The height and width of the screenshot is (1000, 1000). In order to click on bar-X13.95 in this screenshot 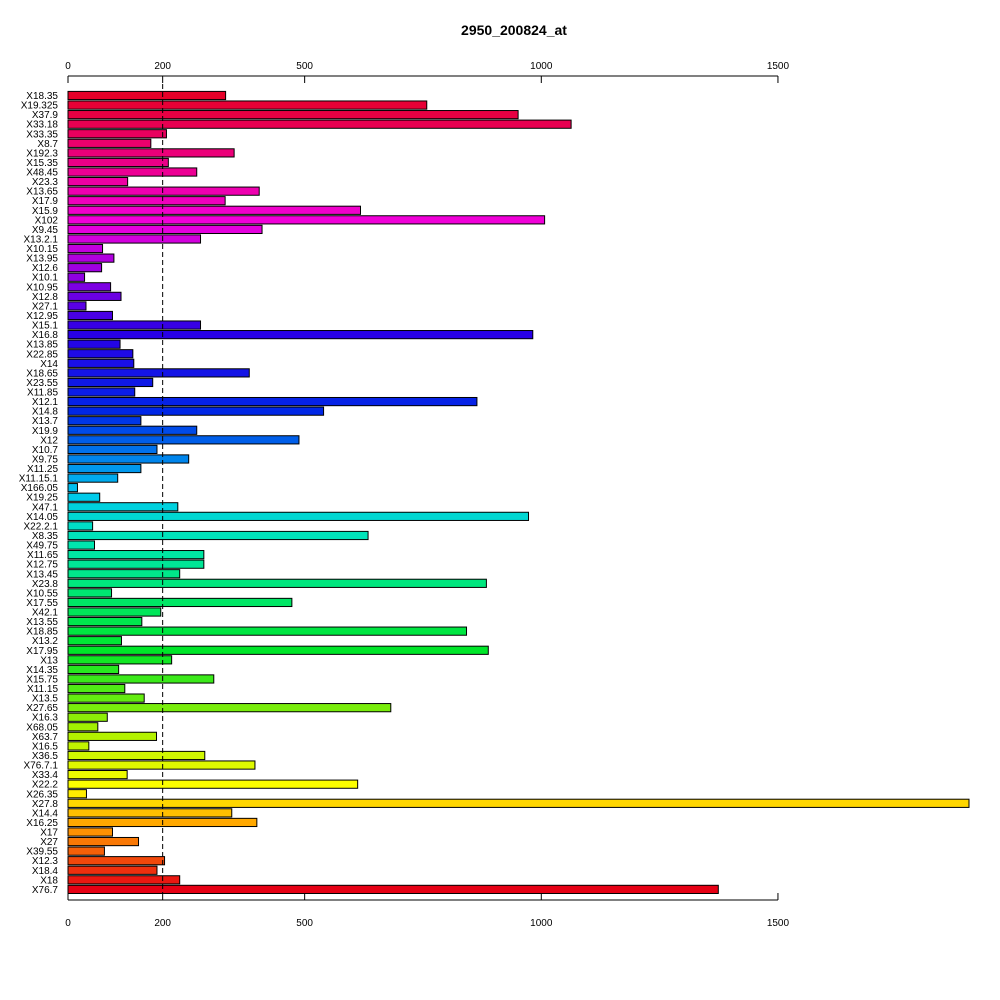, I will do `click(91, 258)`.